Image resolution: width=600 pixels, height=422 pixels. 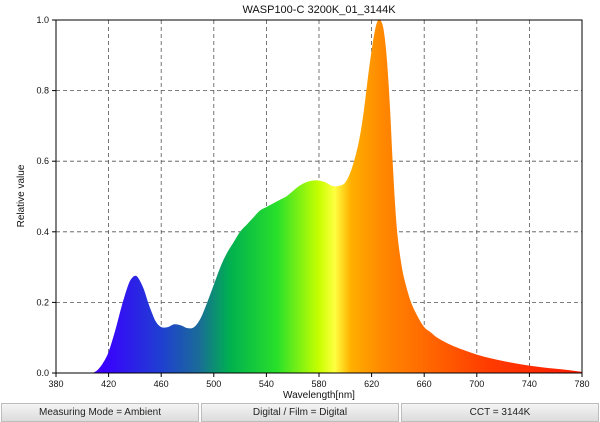 What do you see at coordinates (21, 195) in the screenshot?
I see `y-axis-label: Relative value` at bounding box center [21, 195].